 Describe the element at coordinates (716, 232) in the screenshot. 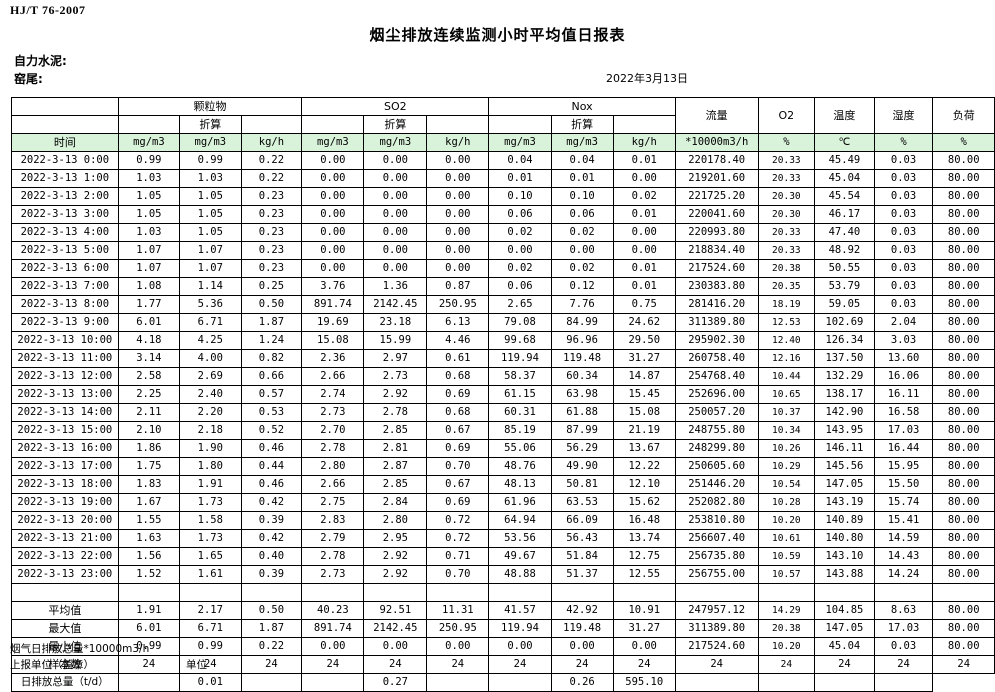

I see `cell-value: 220993.80` at that location.